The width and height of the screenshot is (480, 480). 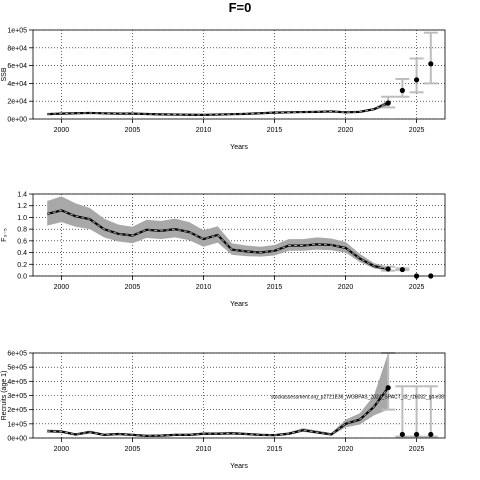 I want to click on figure-title: F=0, so click(x=240, y=7).